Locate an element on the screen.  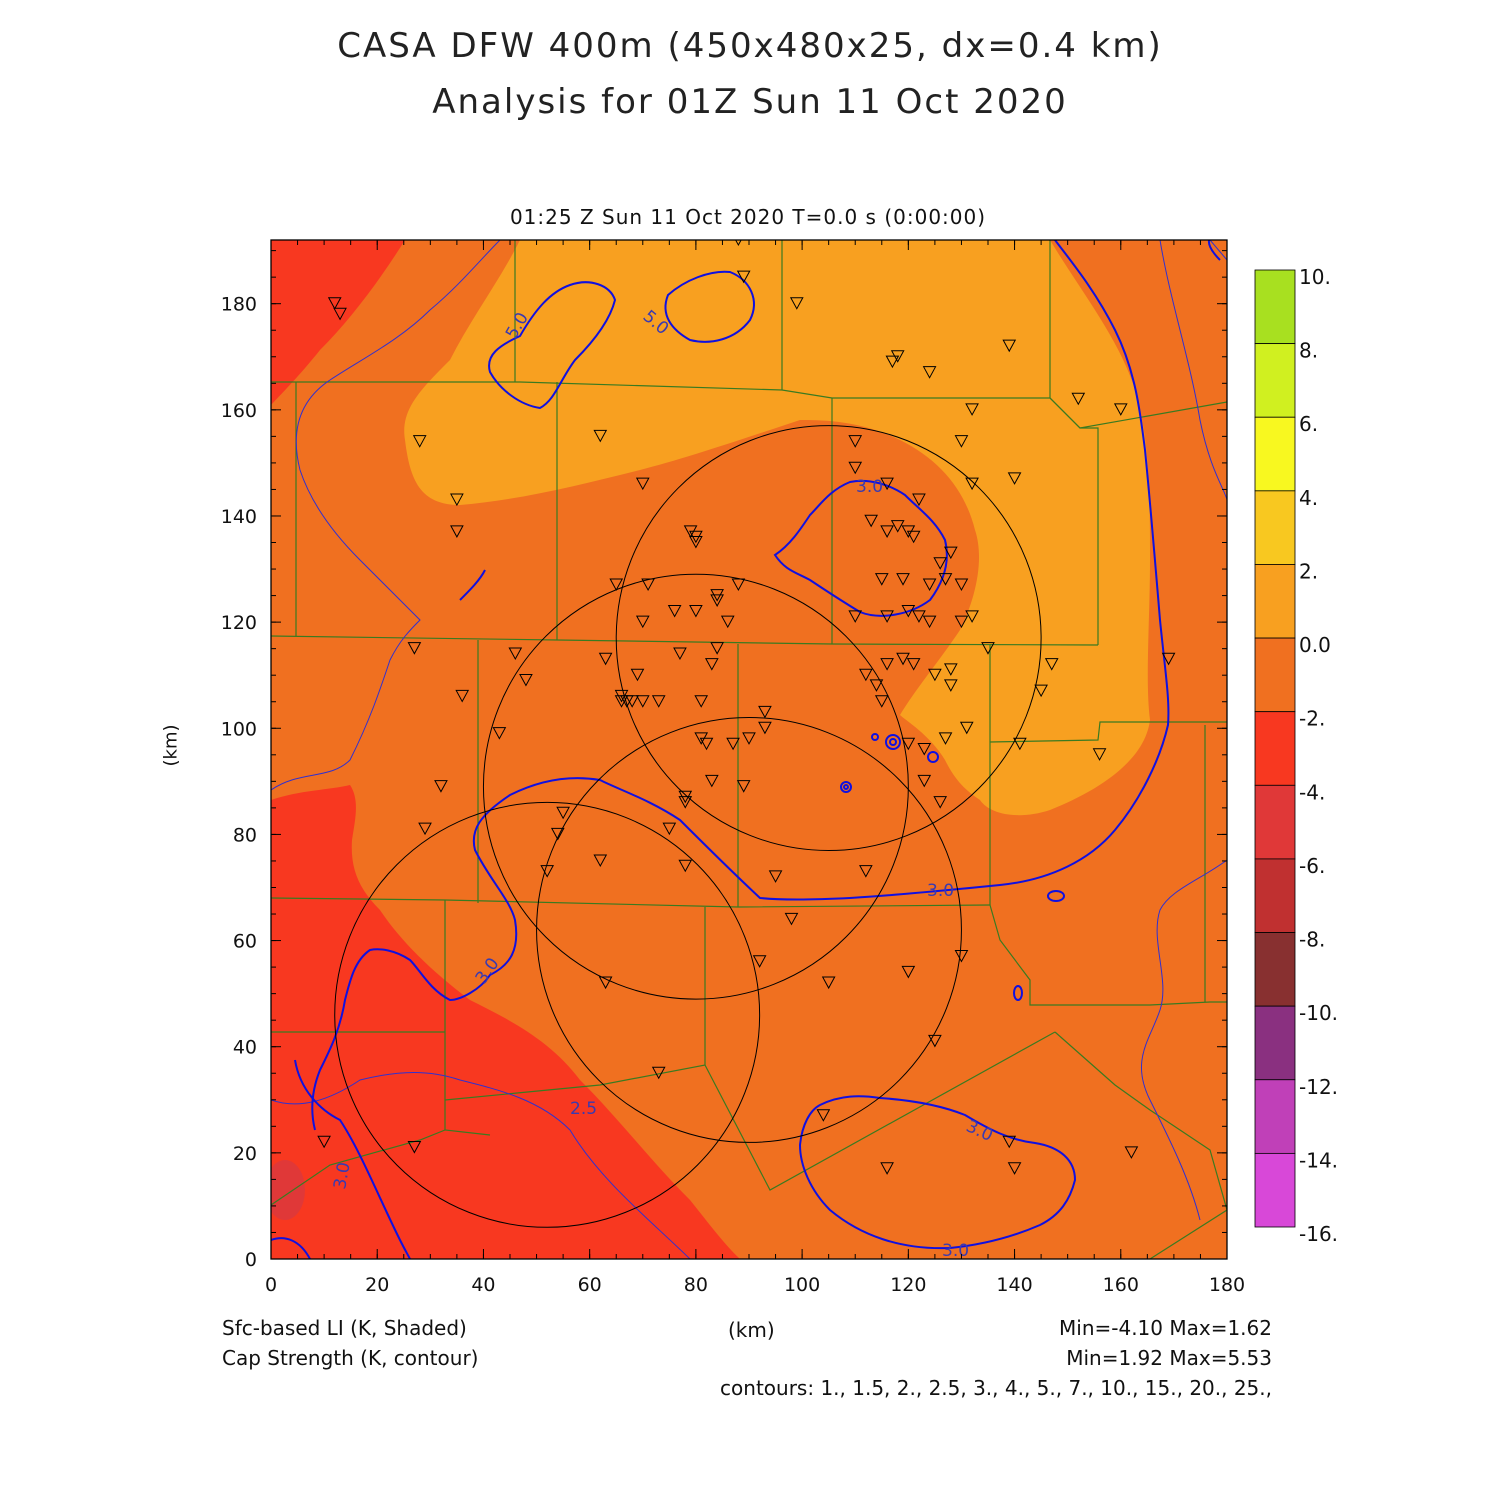
range-ring is located at coordinates (749, 930).